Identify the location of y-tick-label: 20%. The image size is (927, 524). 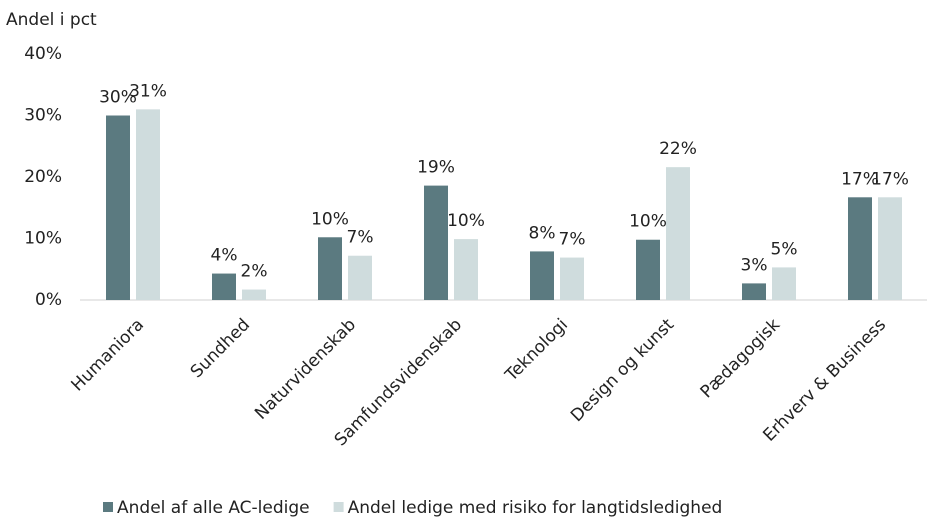
(43, 177).